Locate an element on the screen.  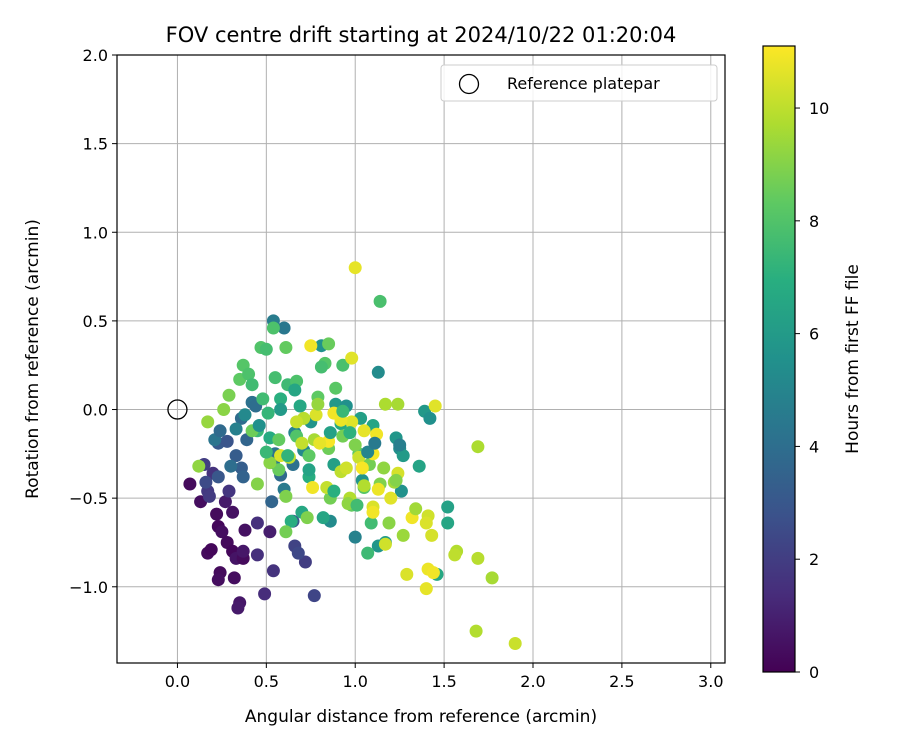
x-tick-label: 2.5 is located at coordinates (621, 681).